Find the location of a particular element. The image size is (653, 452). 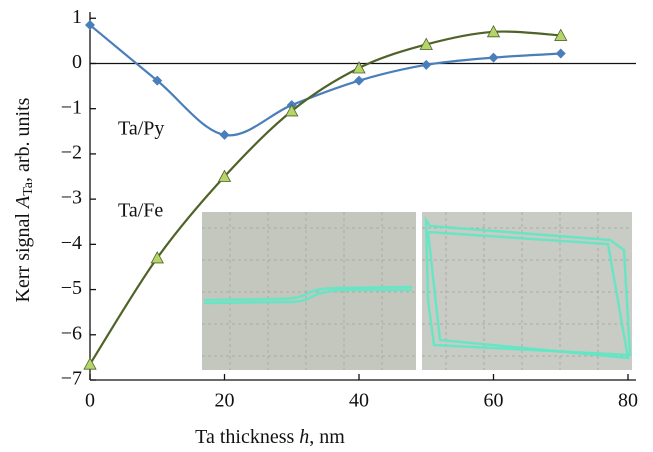

x-tick-label: 60 is located at coordinates (494, 401).